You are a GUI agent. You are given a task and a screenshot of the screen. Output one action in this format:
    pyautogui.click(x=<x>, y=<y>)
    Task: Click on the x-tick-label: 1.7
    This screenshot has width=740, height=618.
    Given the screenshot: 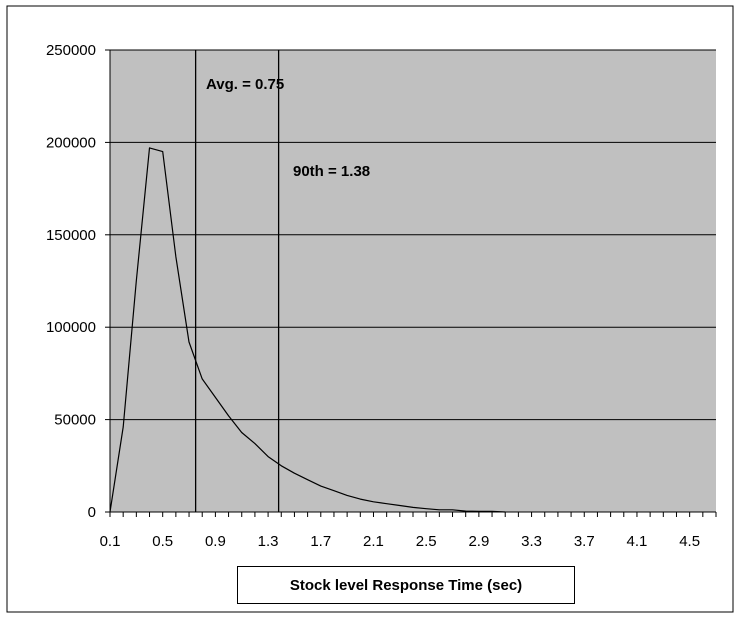 What is the action you would take?
    pyautogui.click(x=320, y=541)
    